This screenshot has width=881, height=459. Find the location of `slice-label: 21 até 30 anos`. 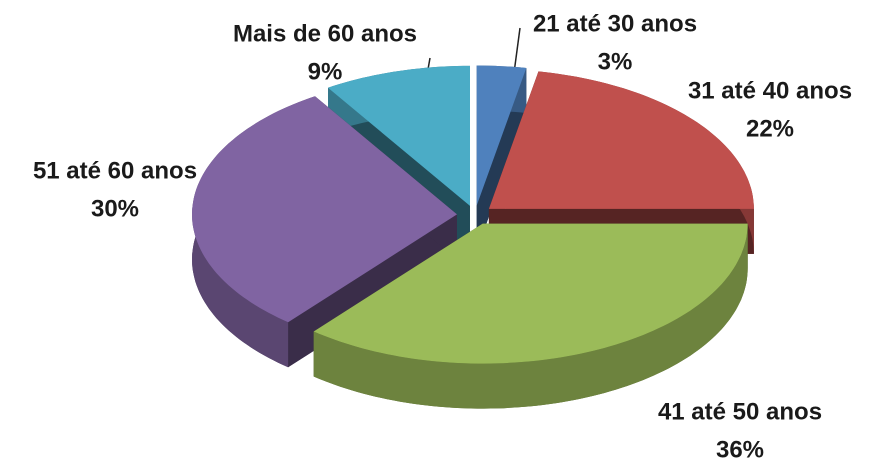

slice-label: 21 até 30 anos is located at coordinates (615, 23).